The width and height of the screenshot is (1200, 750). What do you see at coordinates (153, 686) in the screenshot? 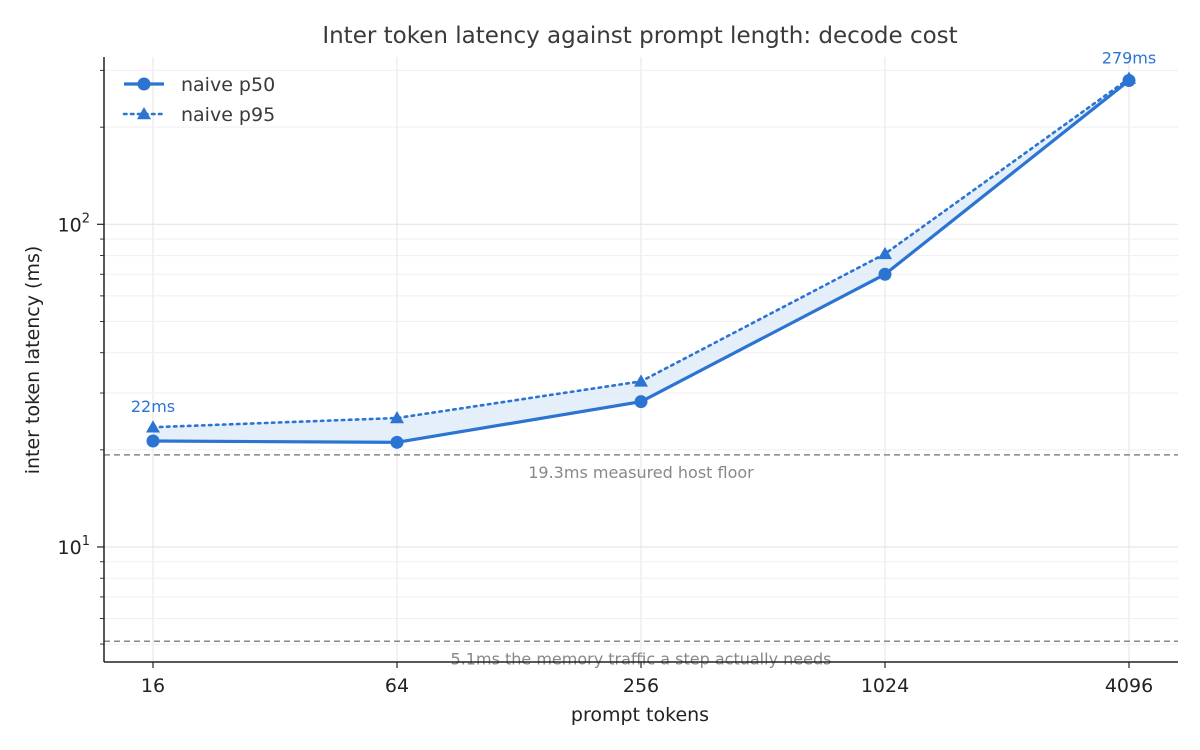
I see `x-tick-label: 16` at bounding box center [153, 686].